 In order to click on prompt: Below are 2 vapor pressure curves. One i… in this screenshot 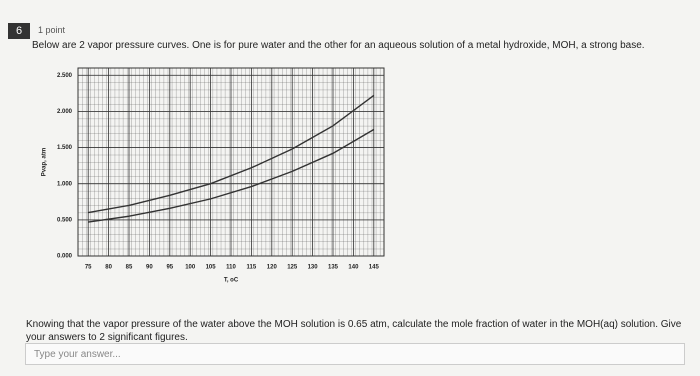, I will do `click(338, 45)`.